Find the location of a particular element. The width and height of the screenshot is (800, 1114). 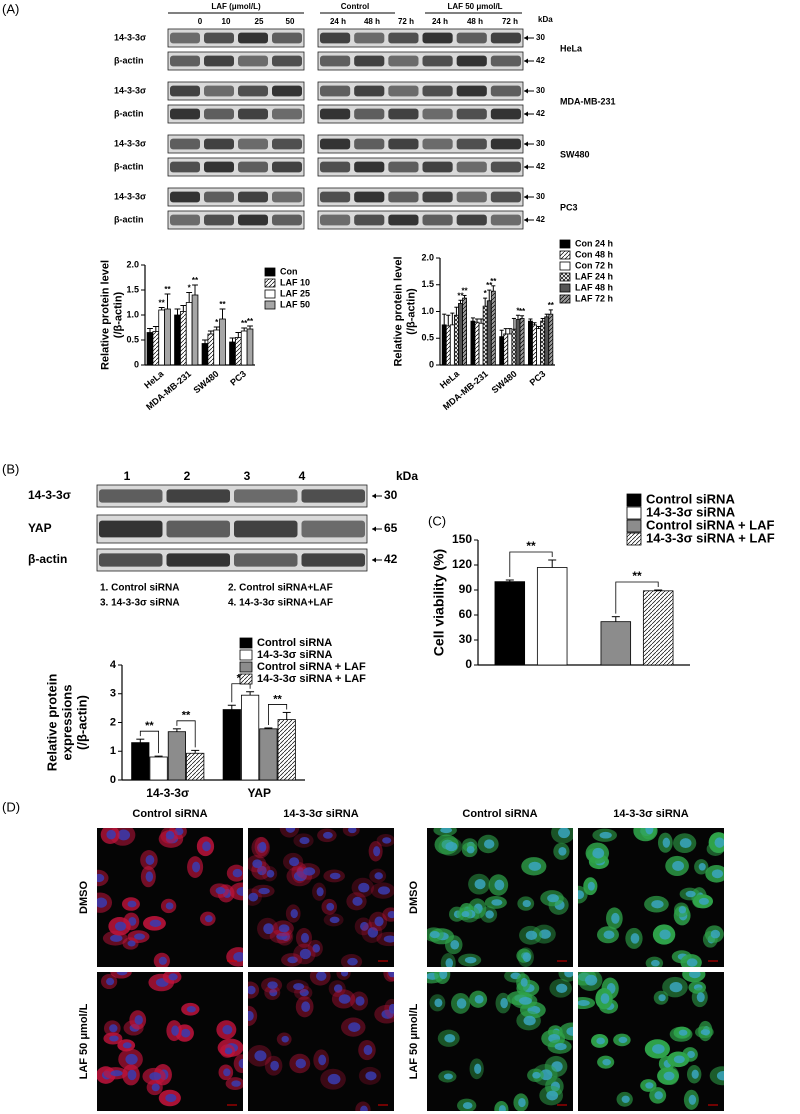

label: YAP is located at coordinates (40, 528).